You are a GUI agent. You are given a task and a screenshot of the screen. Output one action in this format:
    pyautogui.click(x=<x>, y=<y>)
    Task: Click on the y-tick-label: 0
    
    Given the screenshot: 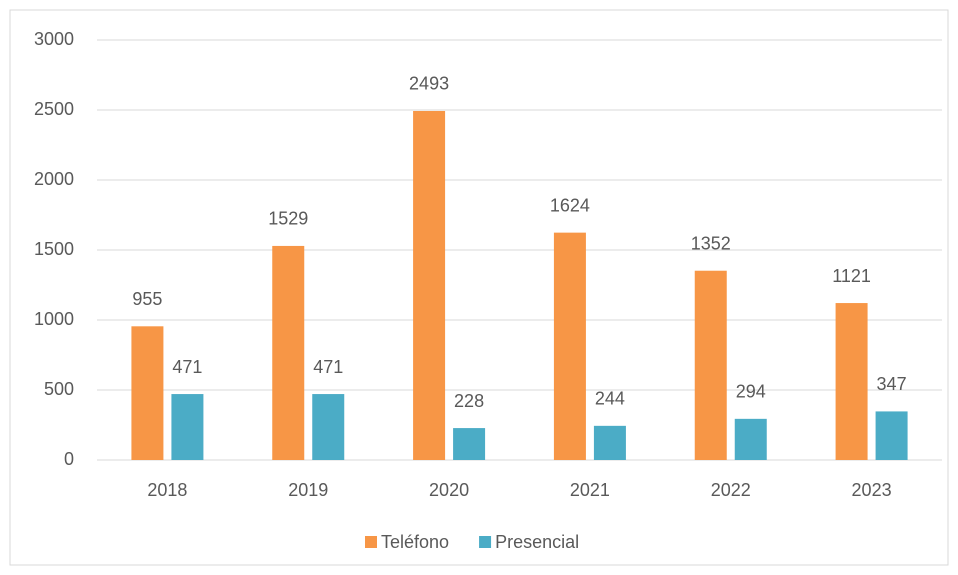 What is the action you would take?
    pyautogui.click(x=69, y=459)
    